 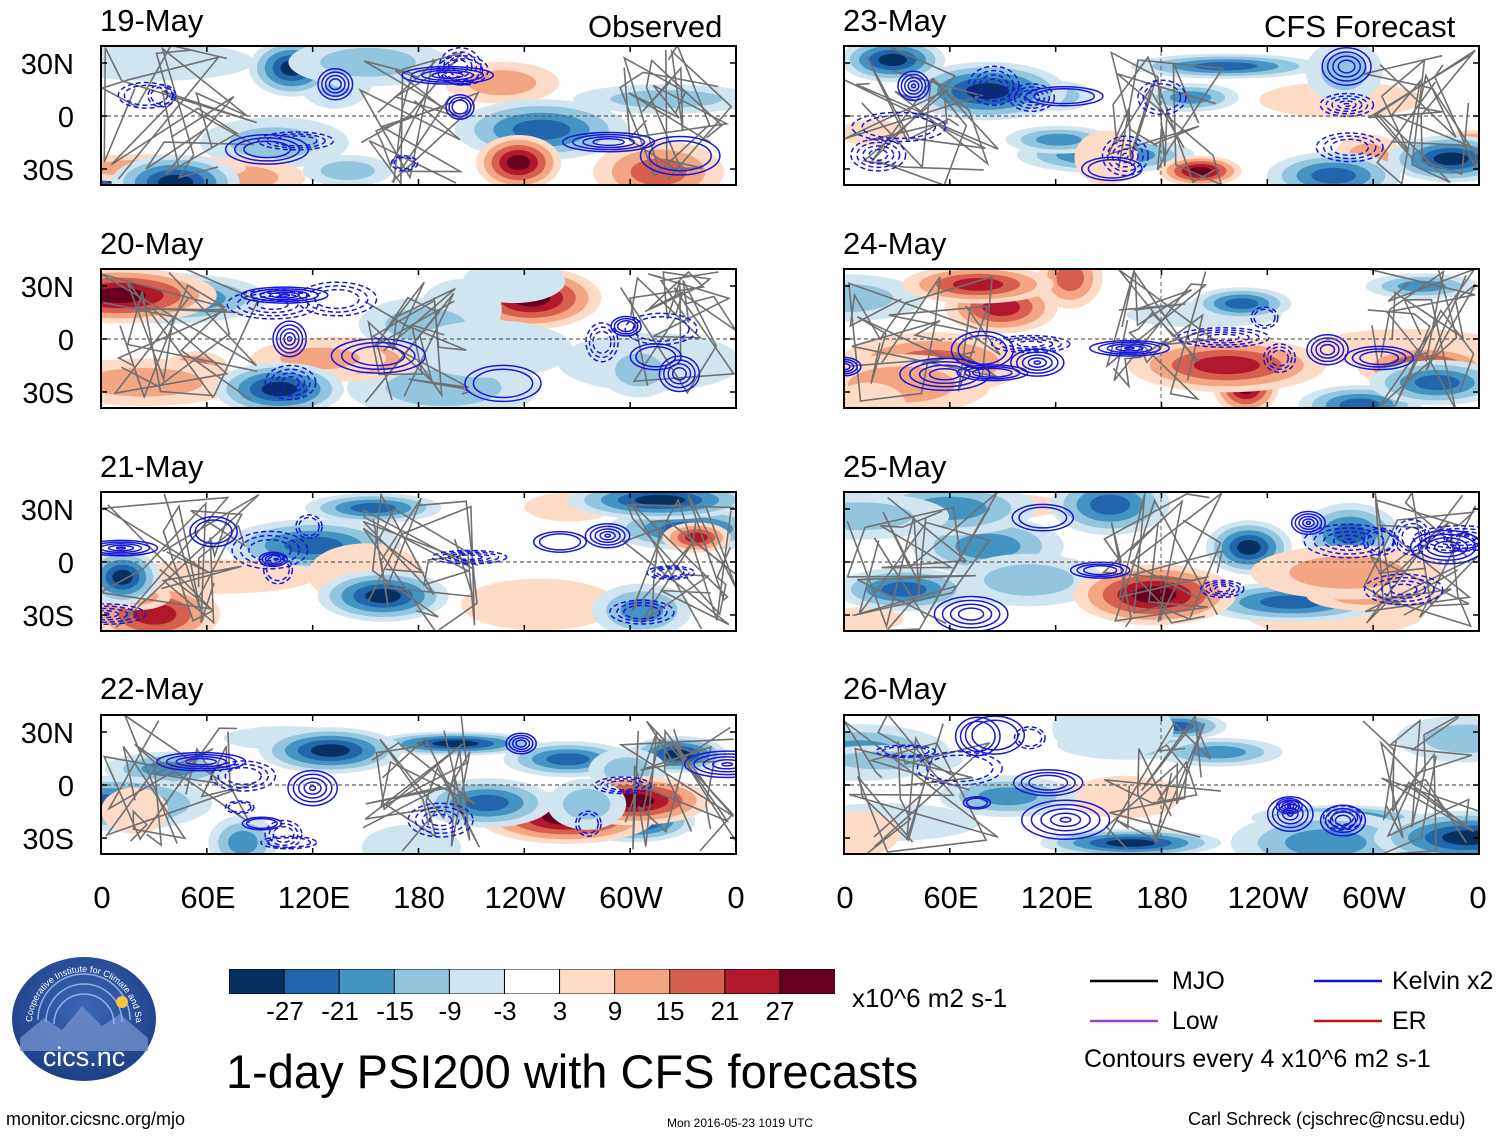 What do you see at coordinates (96, 1119) in the screenshot?
I see `footer-url: monitor.cicsnc.org/mjo` at bounding box center [96, 1119].